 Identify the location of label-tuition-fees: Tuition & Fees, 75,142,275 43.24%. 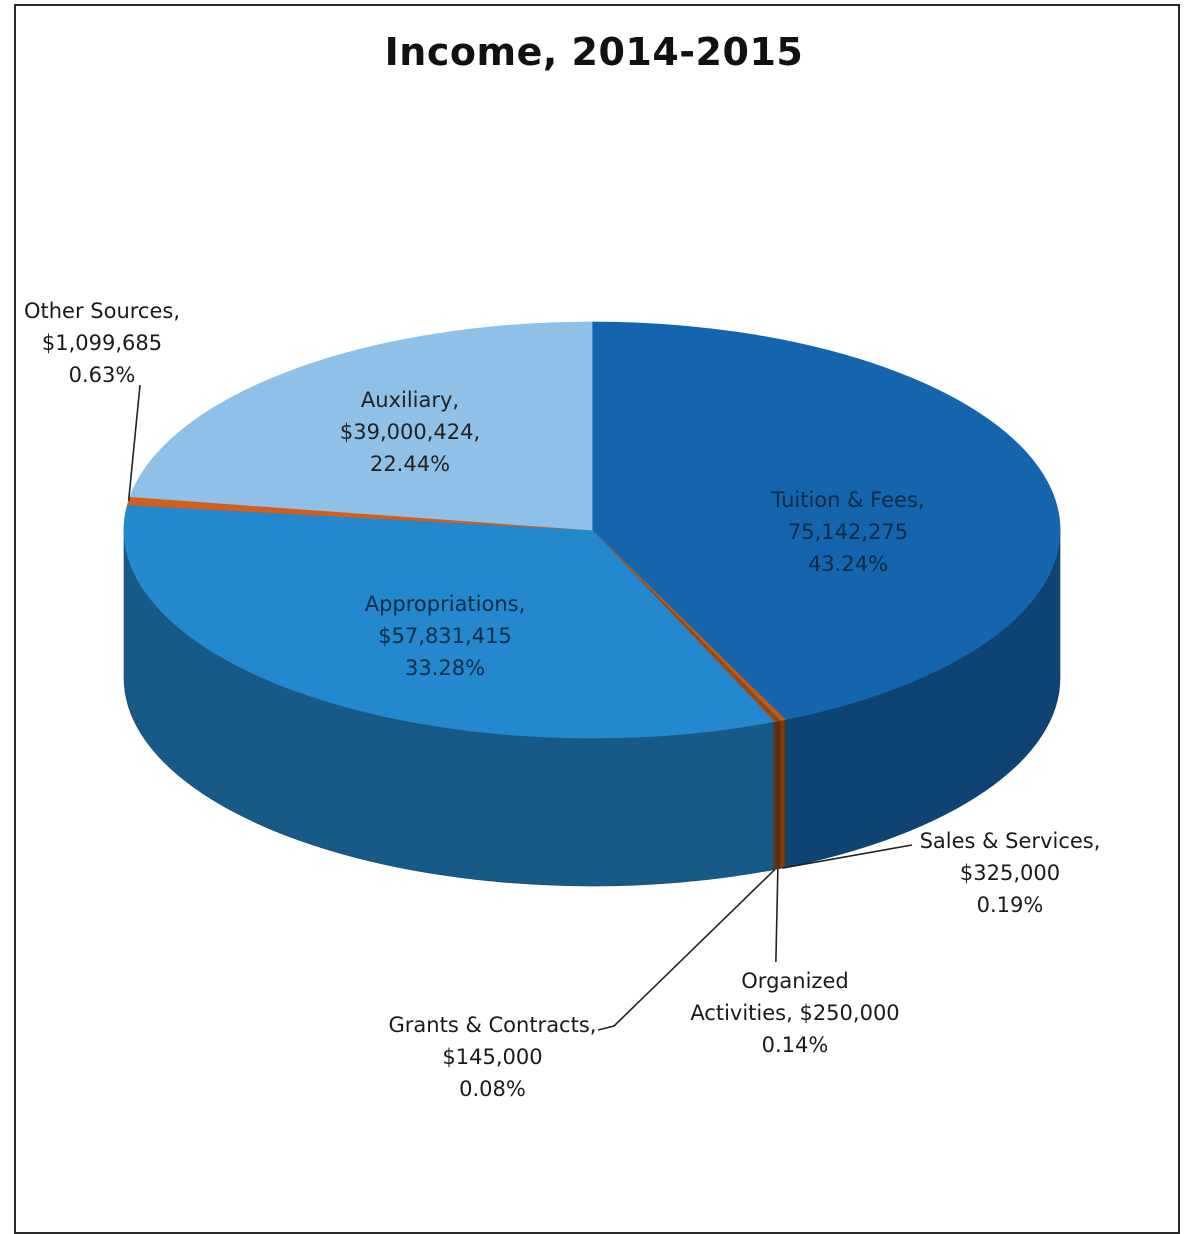
(848, 532).